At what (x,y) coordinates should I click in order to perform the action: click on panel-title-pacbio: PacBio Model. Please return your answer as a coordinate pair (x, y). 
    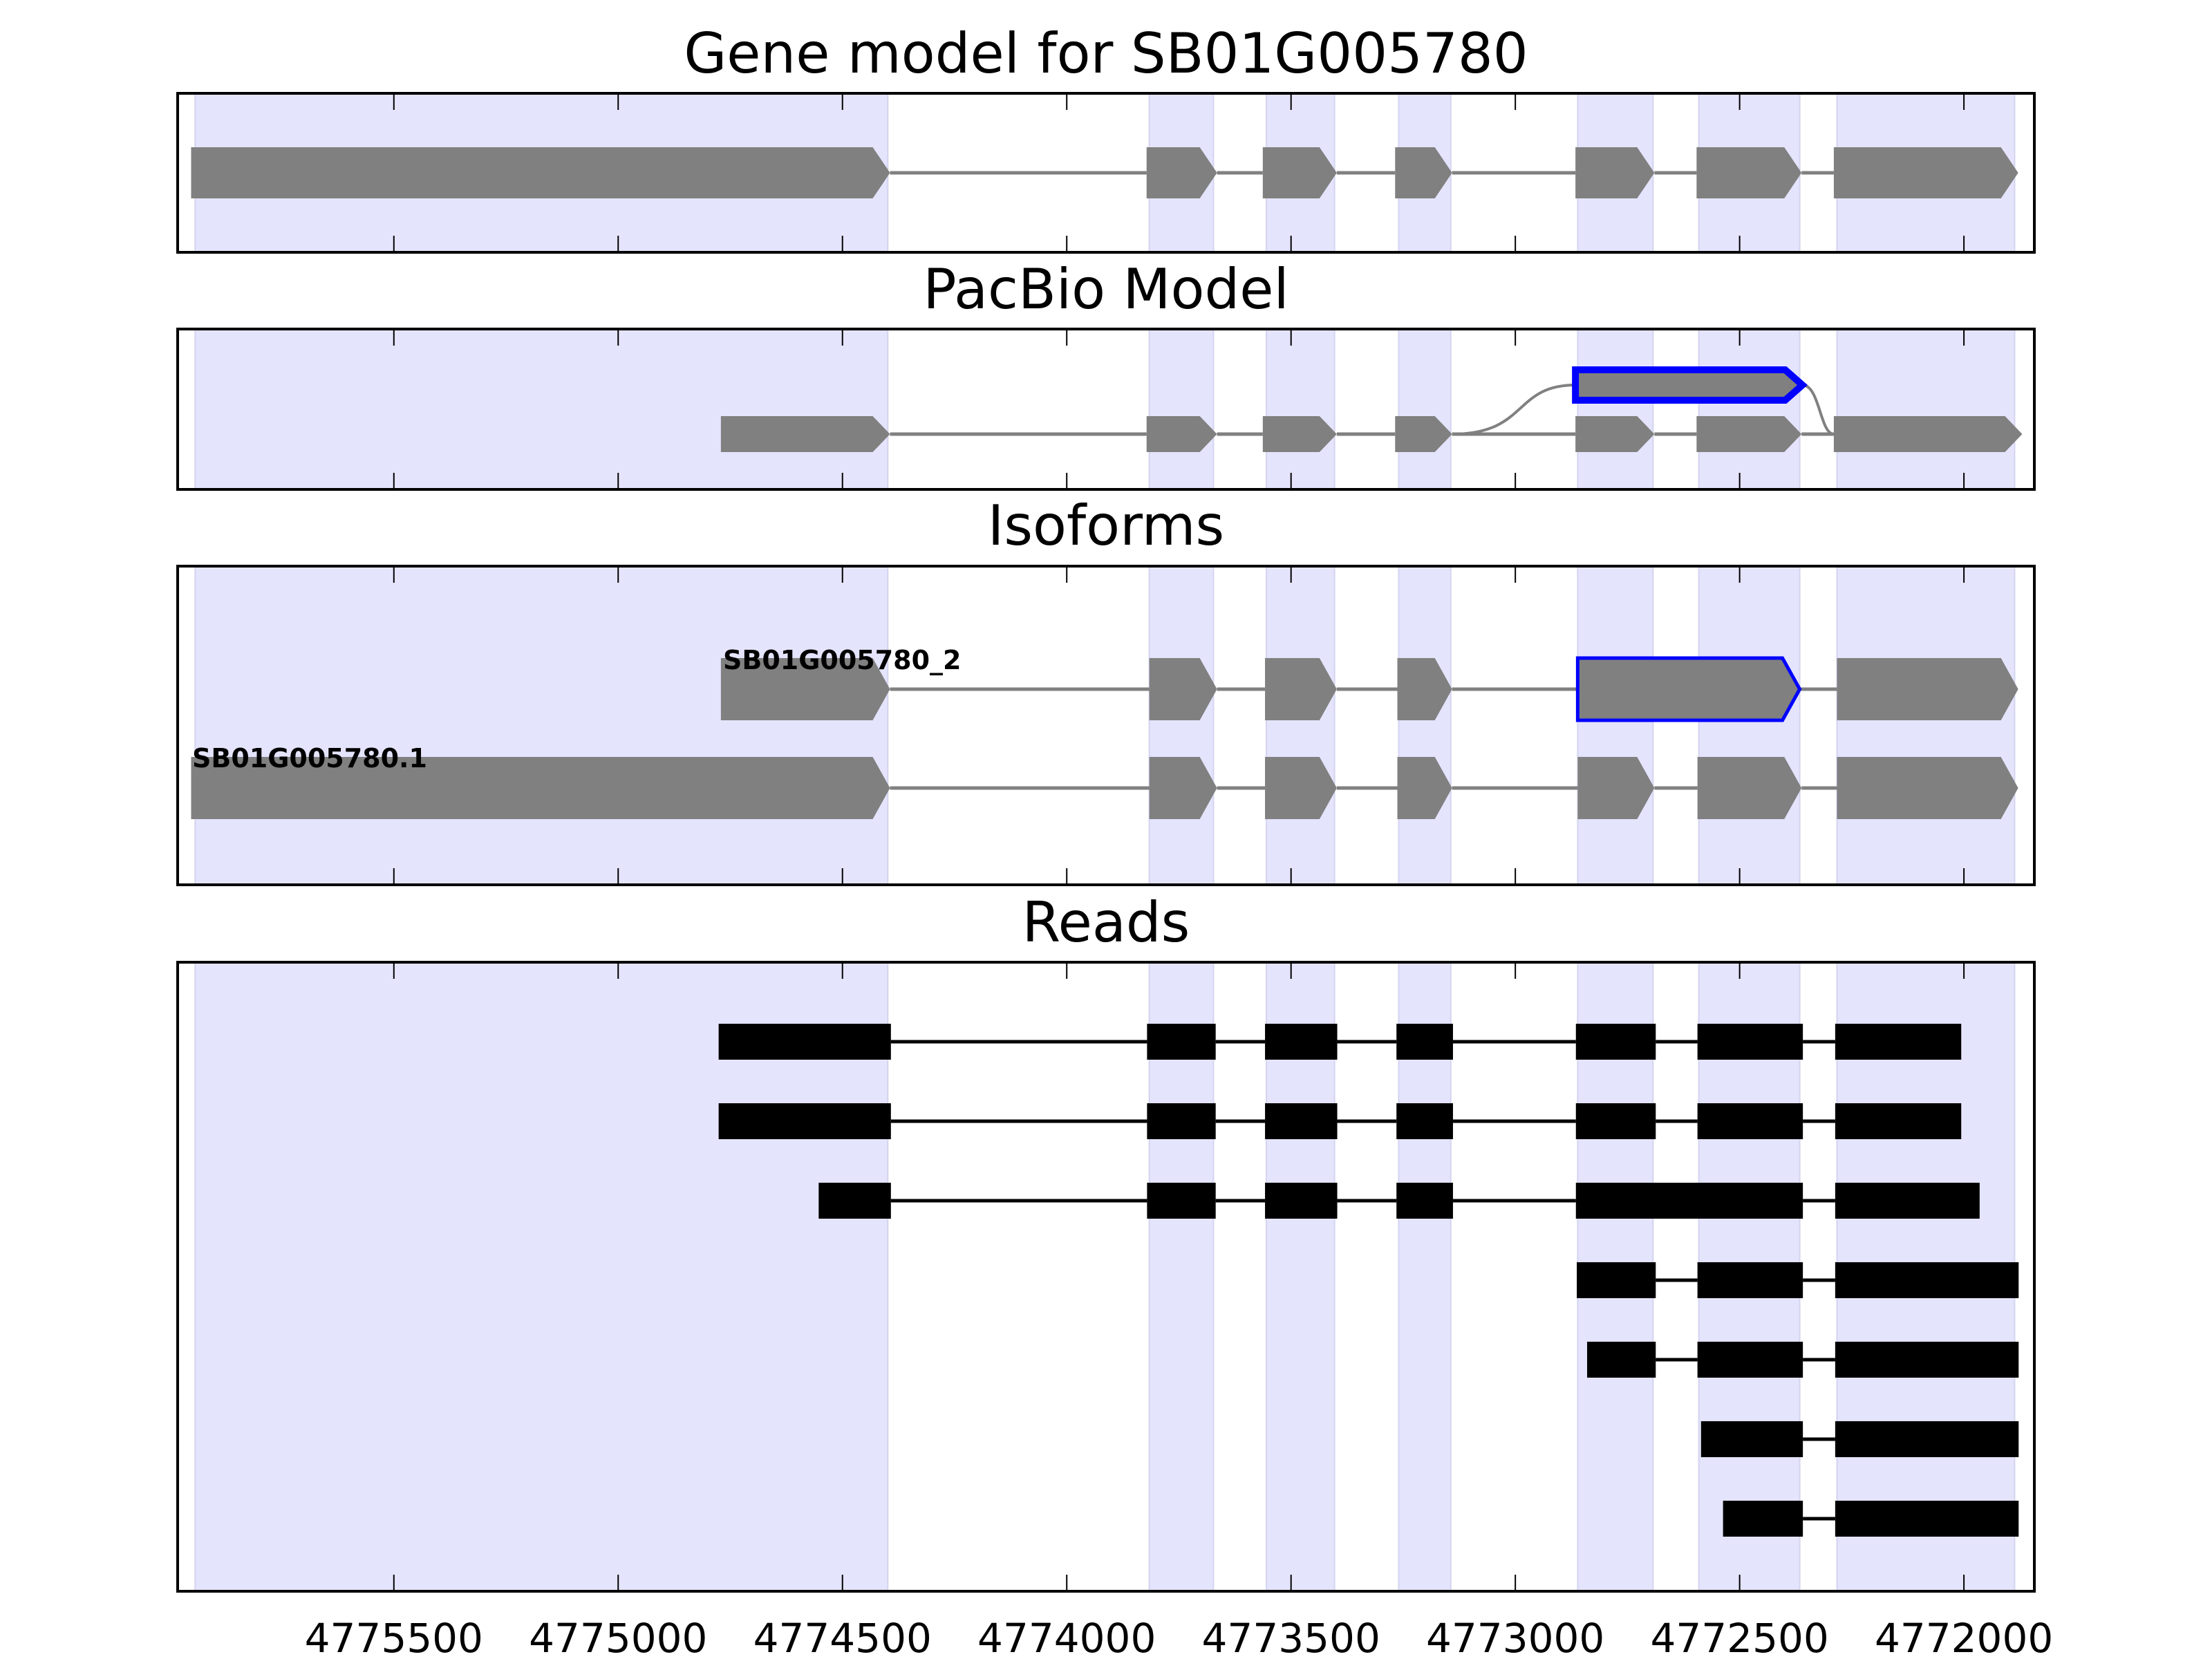
    Looking at the image, I should click on (1105, 289).